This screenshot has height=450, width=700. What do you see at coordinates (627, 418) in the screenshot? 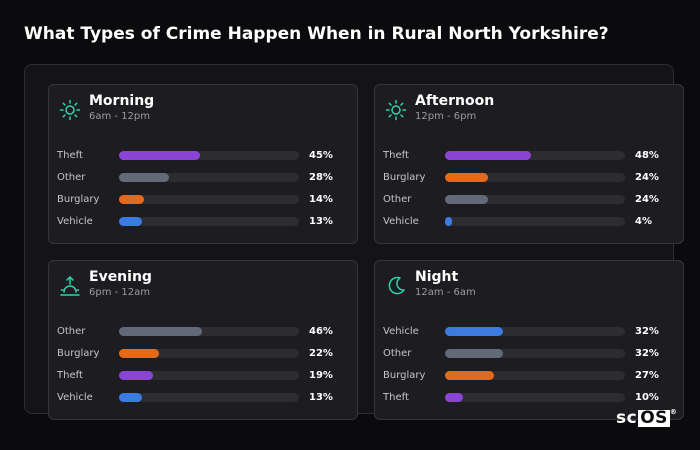
I see `logo-prefix: sc` at bounding box center [627, 418].